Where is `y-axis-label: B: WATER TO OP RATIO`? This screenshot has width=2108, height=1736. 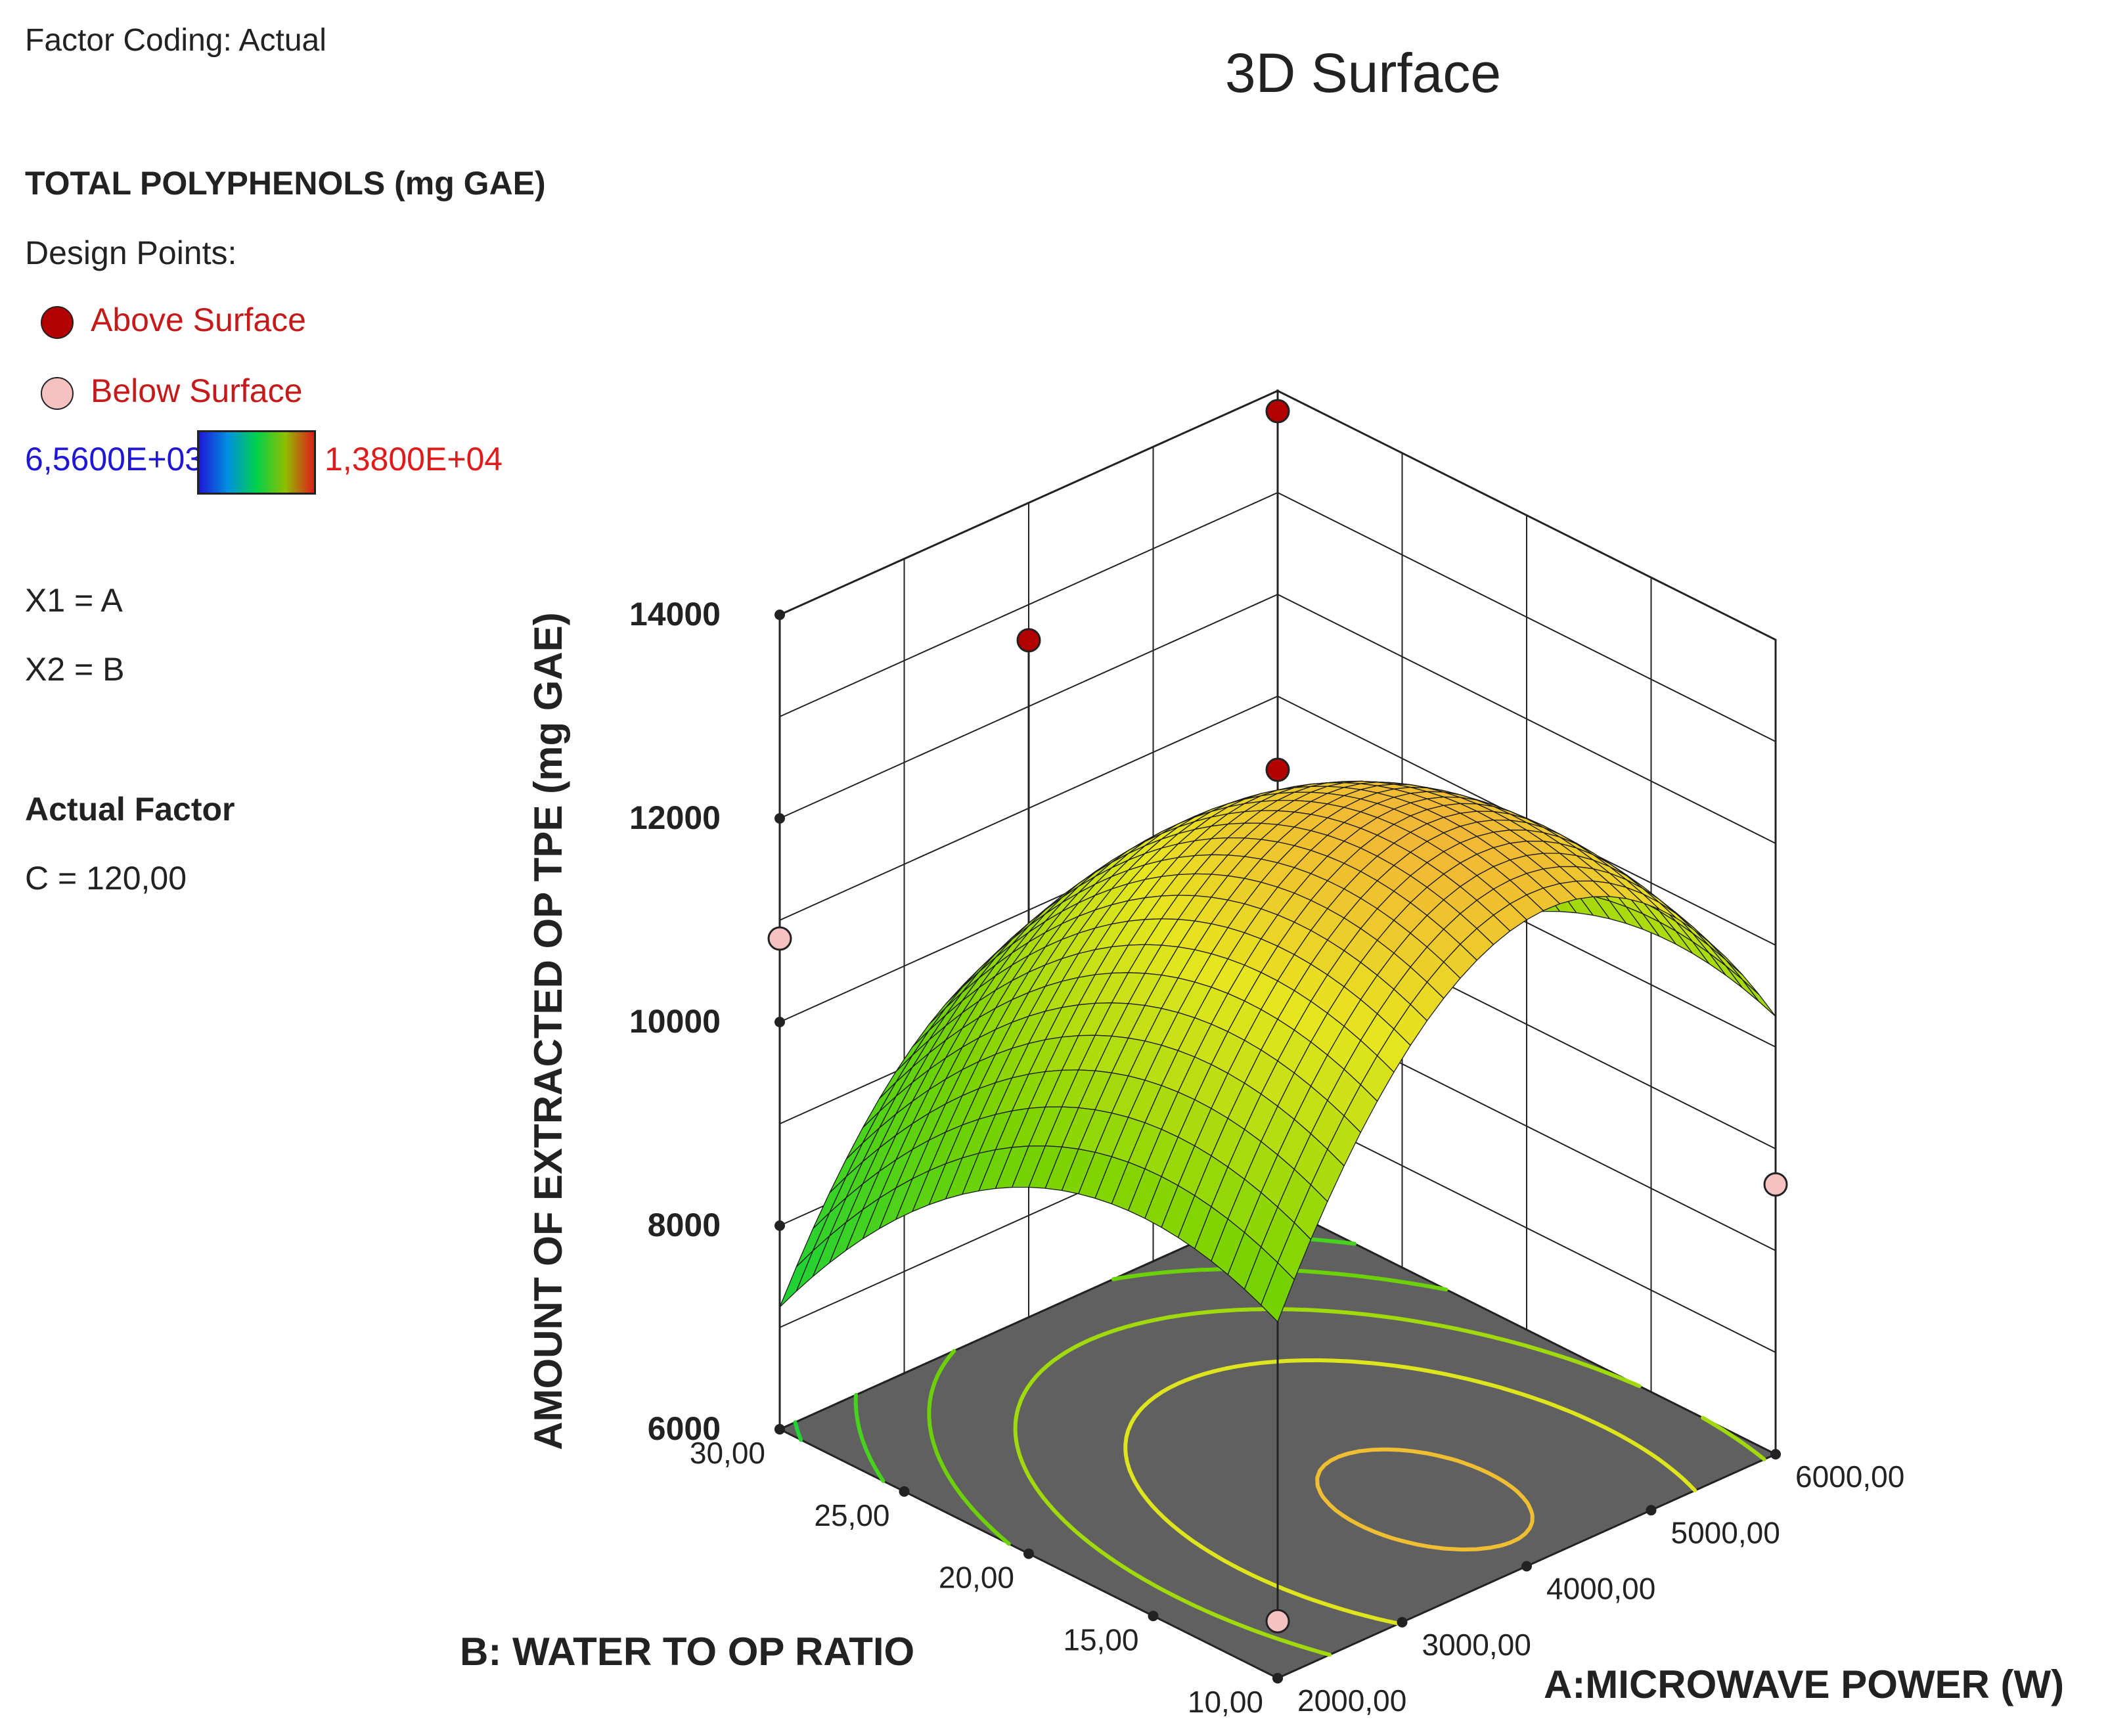
y-axis-label: B: WATER TO OP RATIO is located at coordinates (687, 1652).